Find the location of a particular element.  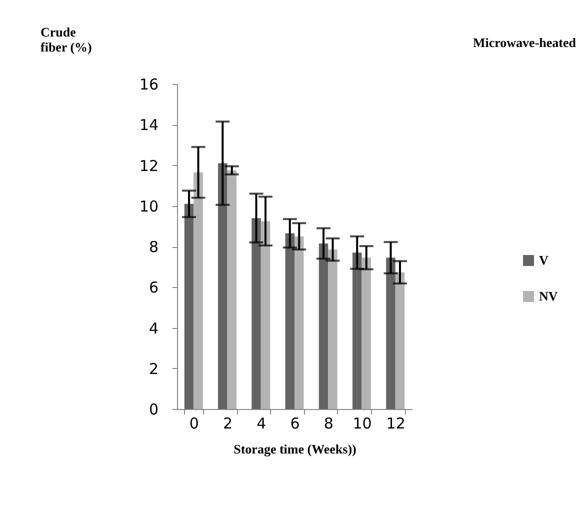

x-tick-label: 4 is located at coordinates (261, 423).